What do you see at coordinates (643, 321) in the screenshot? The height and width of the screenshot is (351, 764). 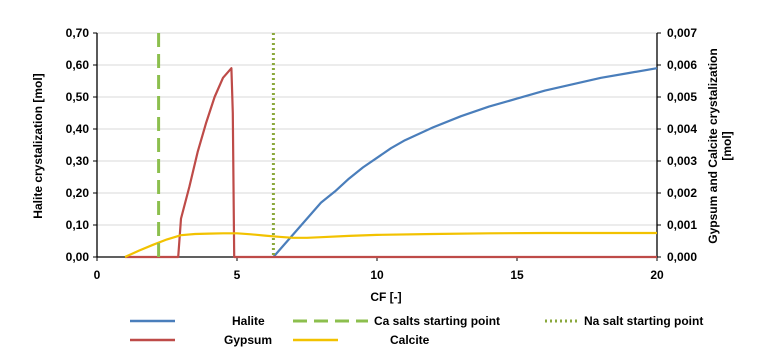 I see `legend-label-na-salt: Na salt starting point` at bounding box center [643, 321].